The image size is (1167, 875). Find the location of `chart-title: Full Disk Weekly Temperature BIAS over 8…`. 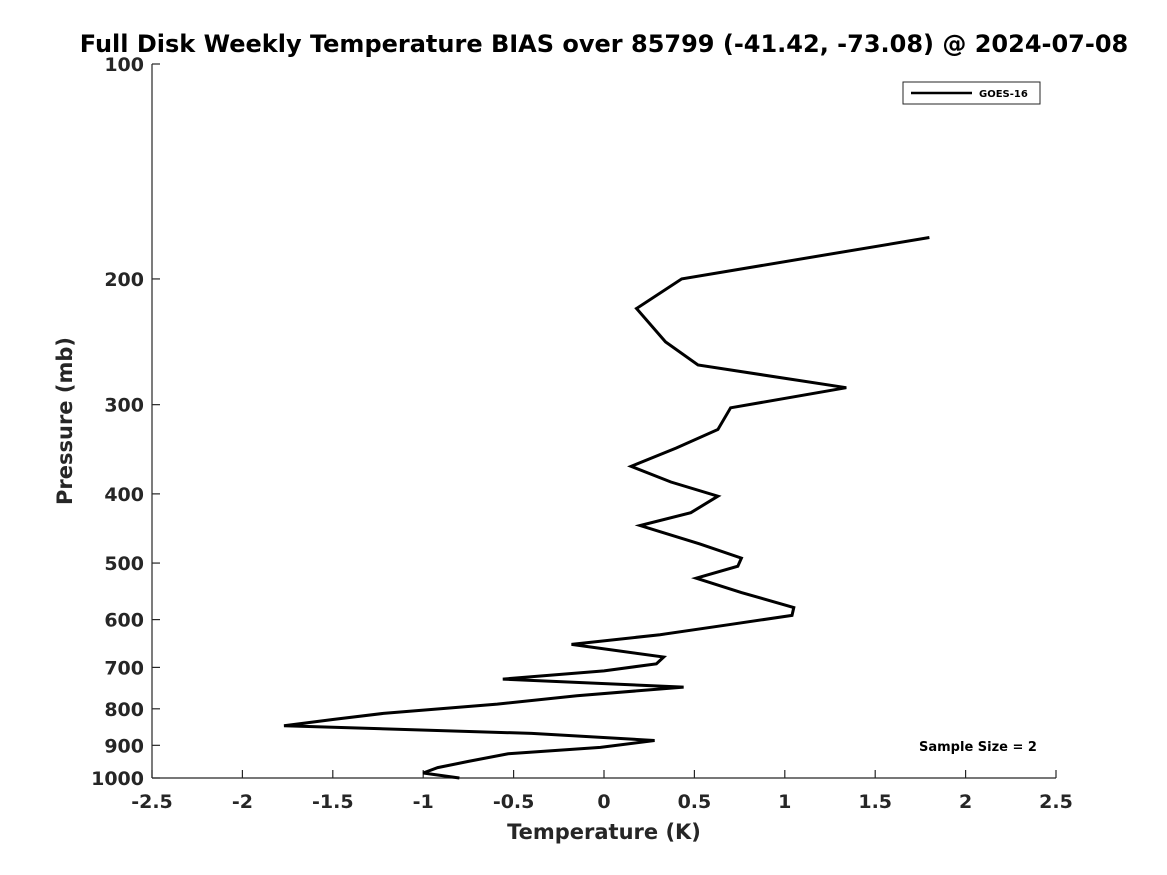

chart-title: Full Disk Weekly Temperature BIAS over 8… is located at coordinates (604, 44).